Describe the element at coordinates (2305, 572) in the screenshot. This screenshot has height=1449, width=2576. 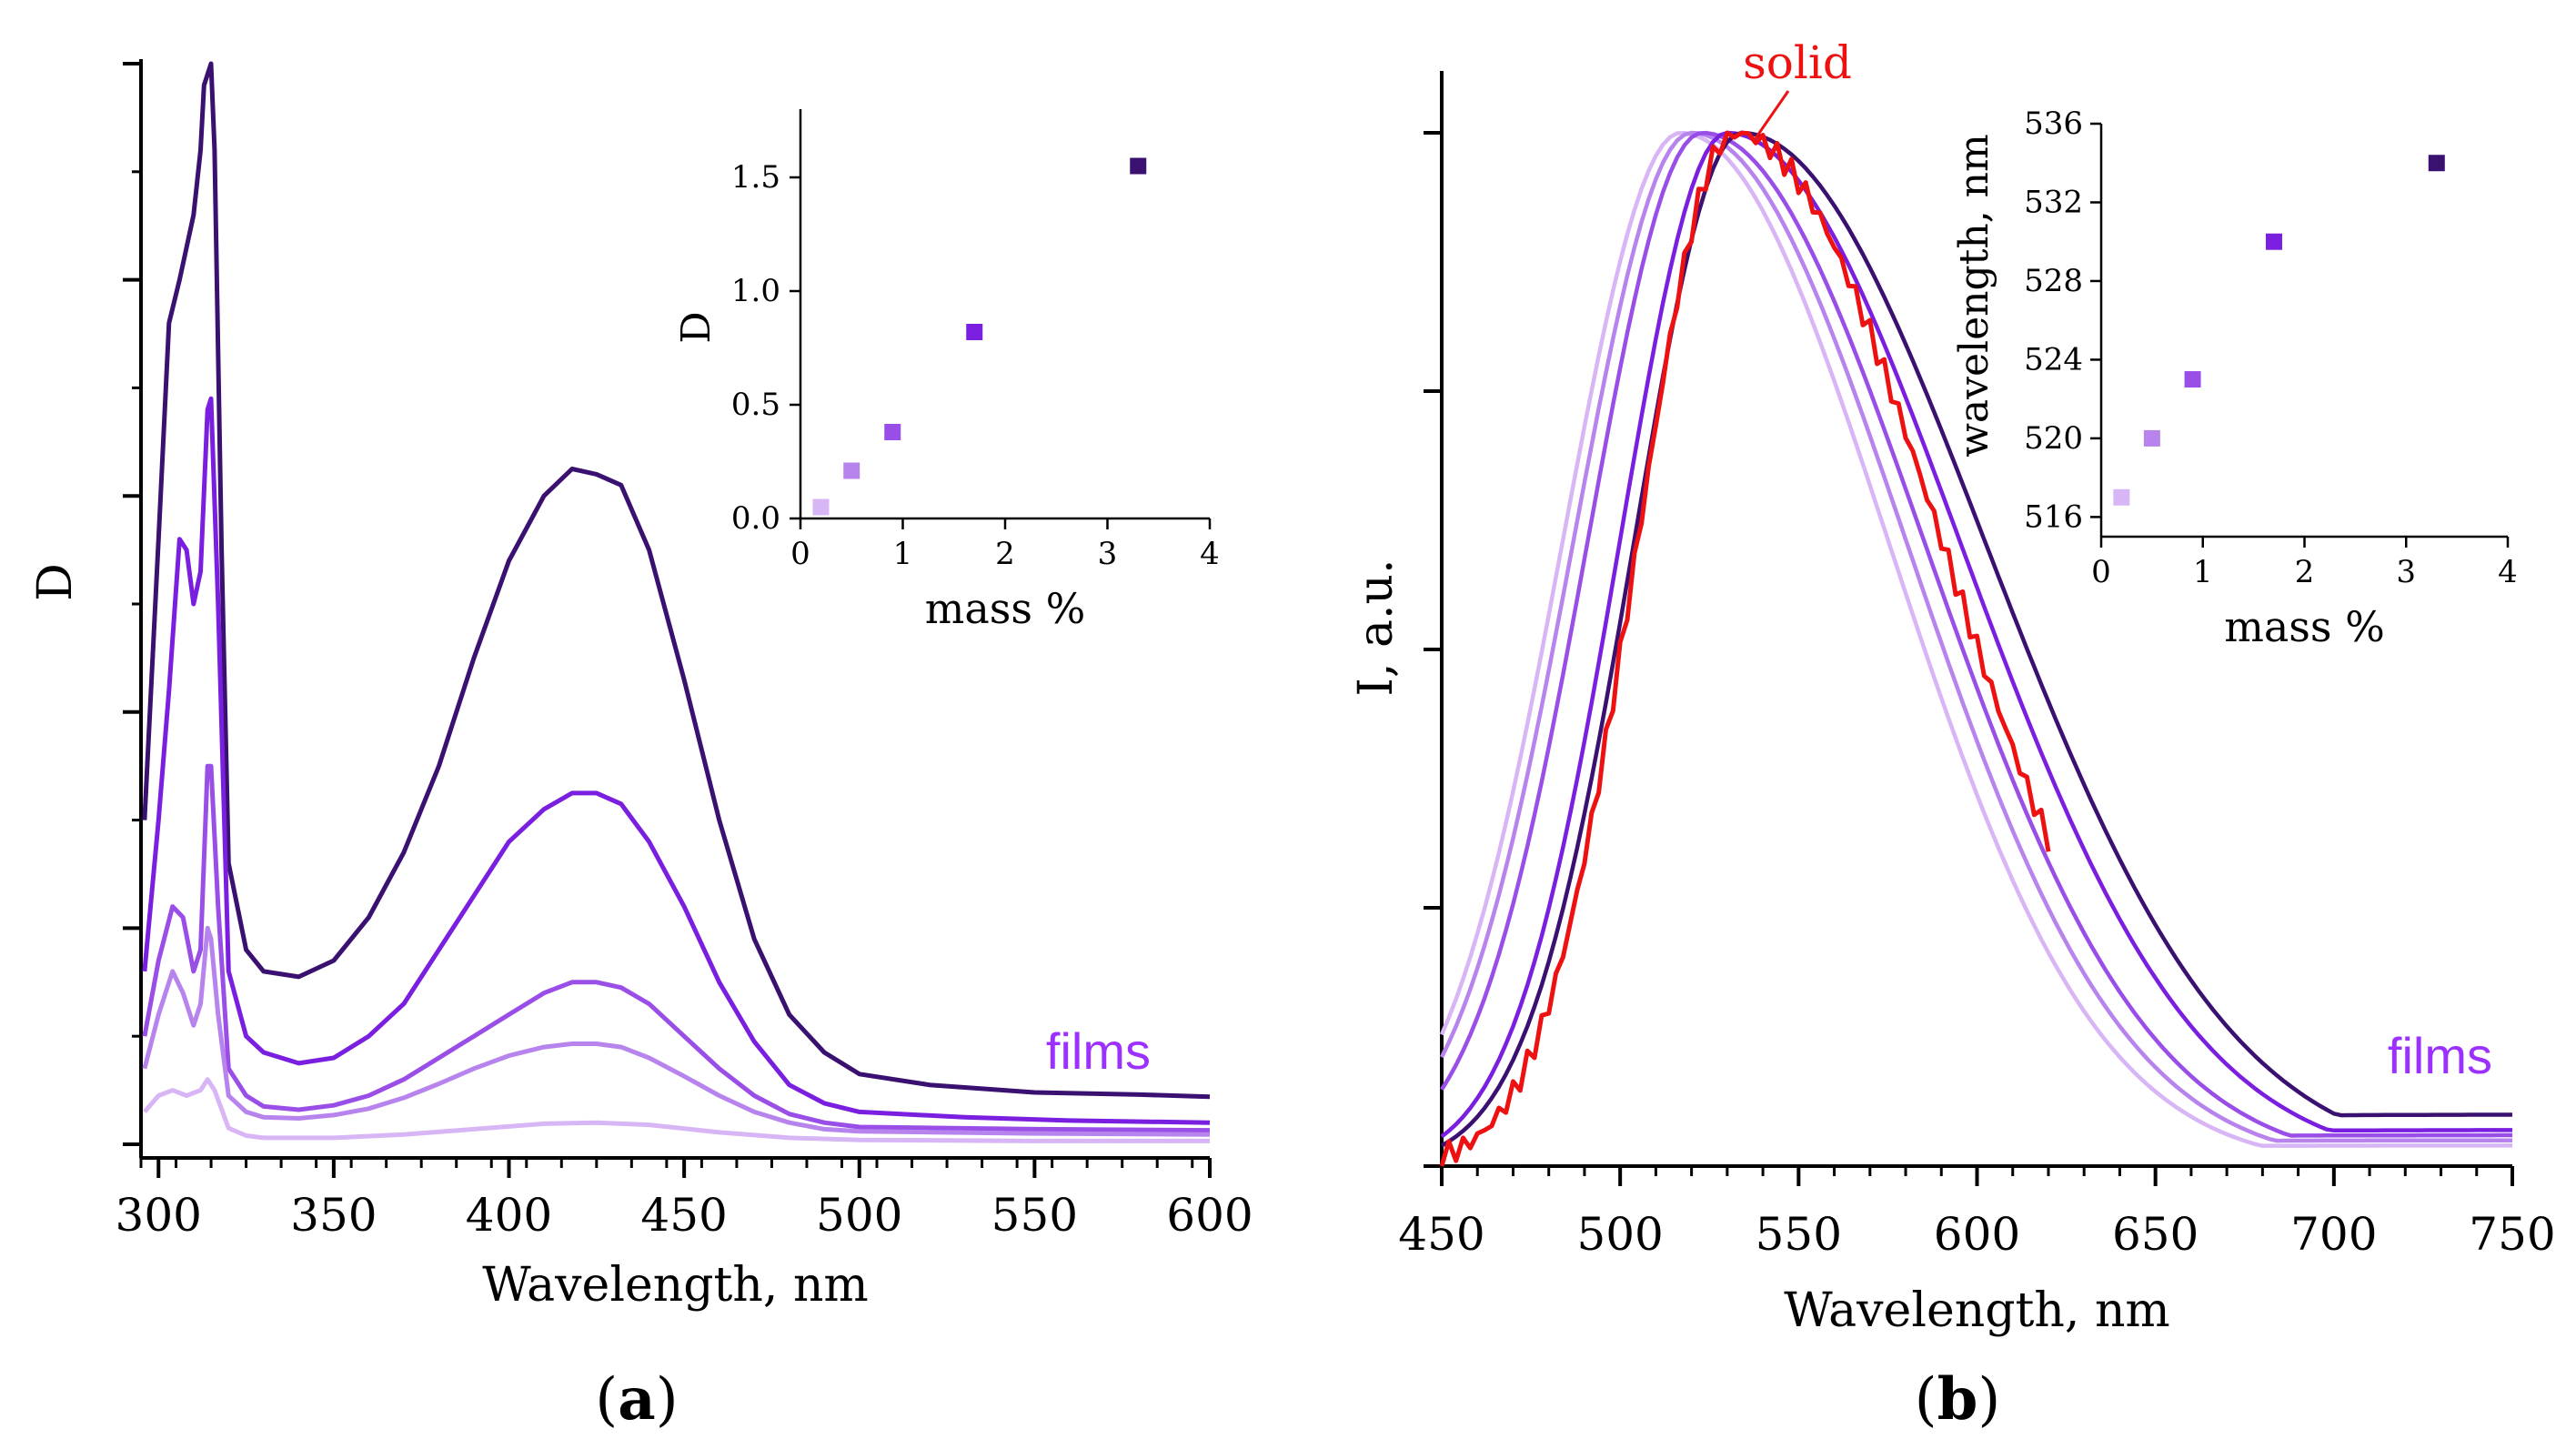
I see `b-inset-x-tick-label: 2` at that location.